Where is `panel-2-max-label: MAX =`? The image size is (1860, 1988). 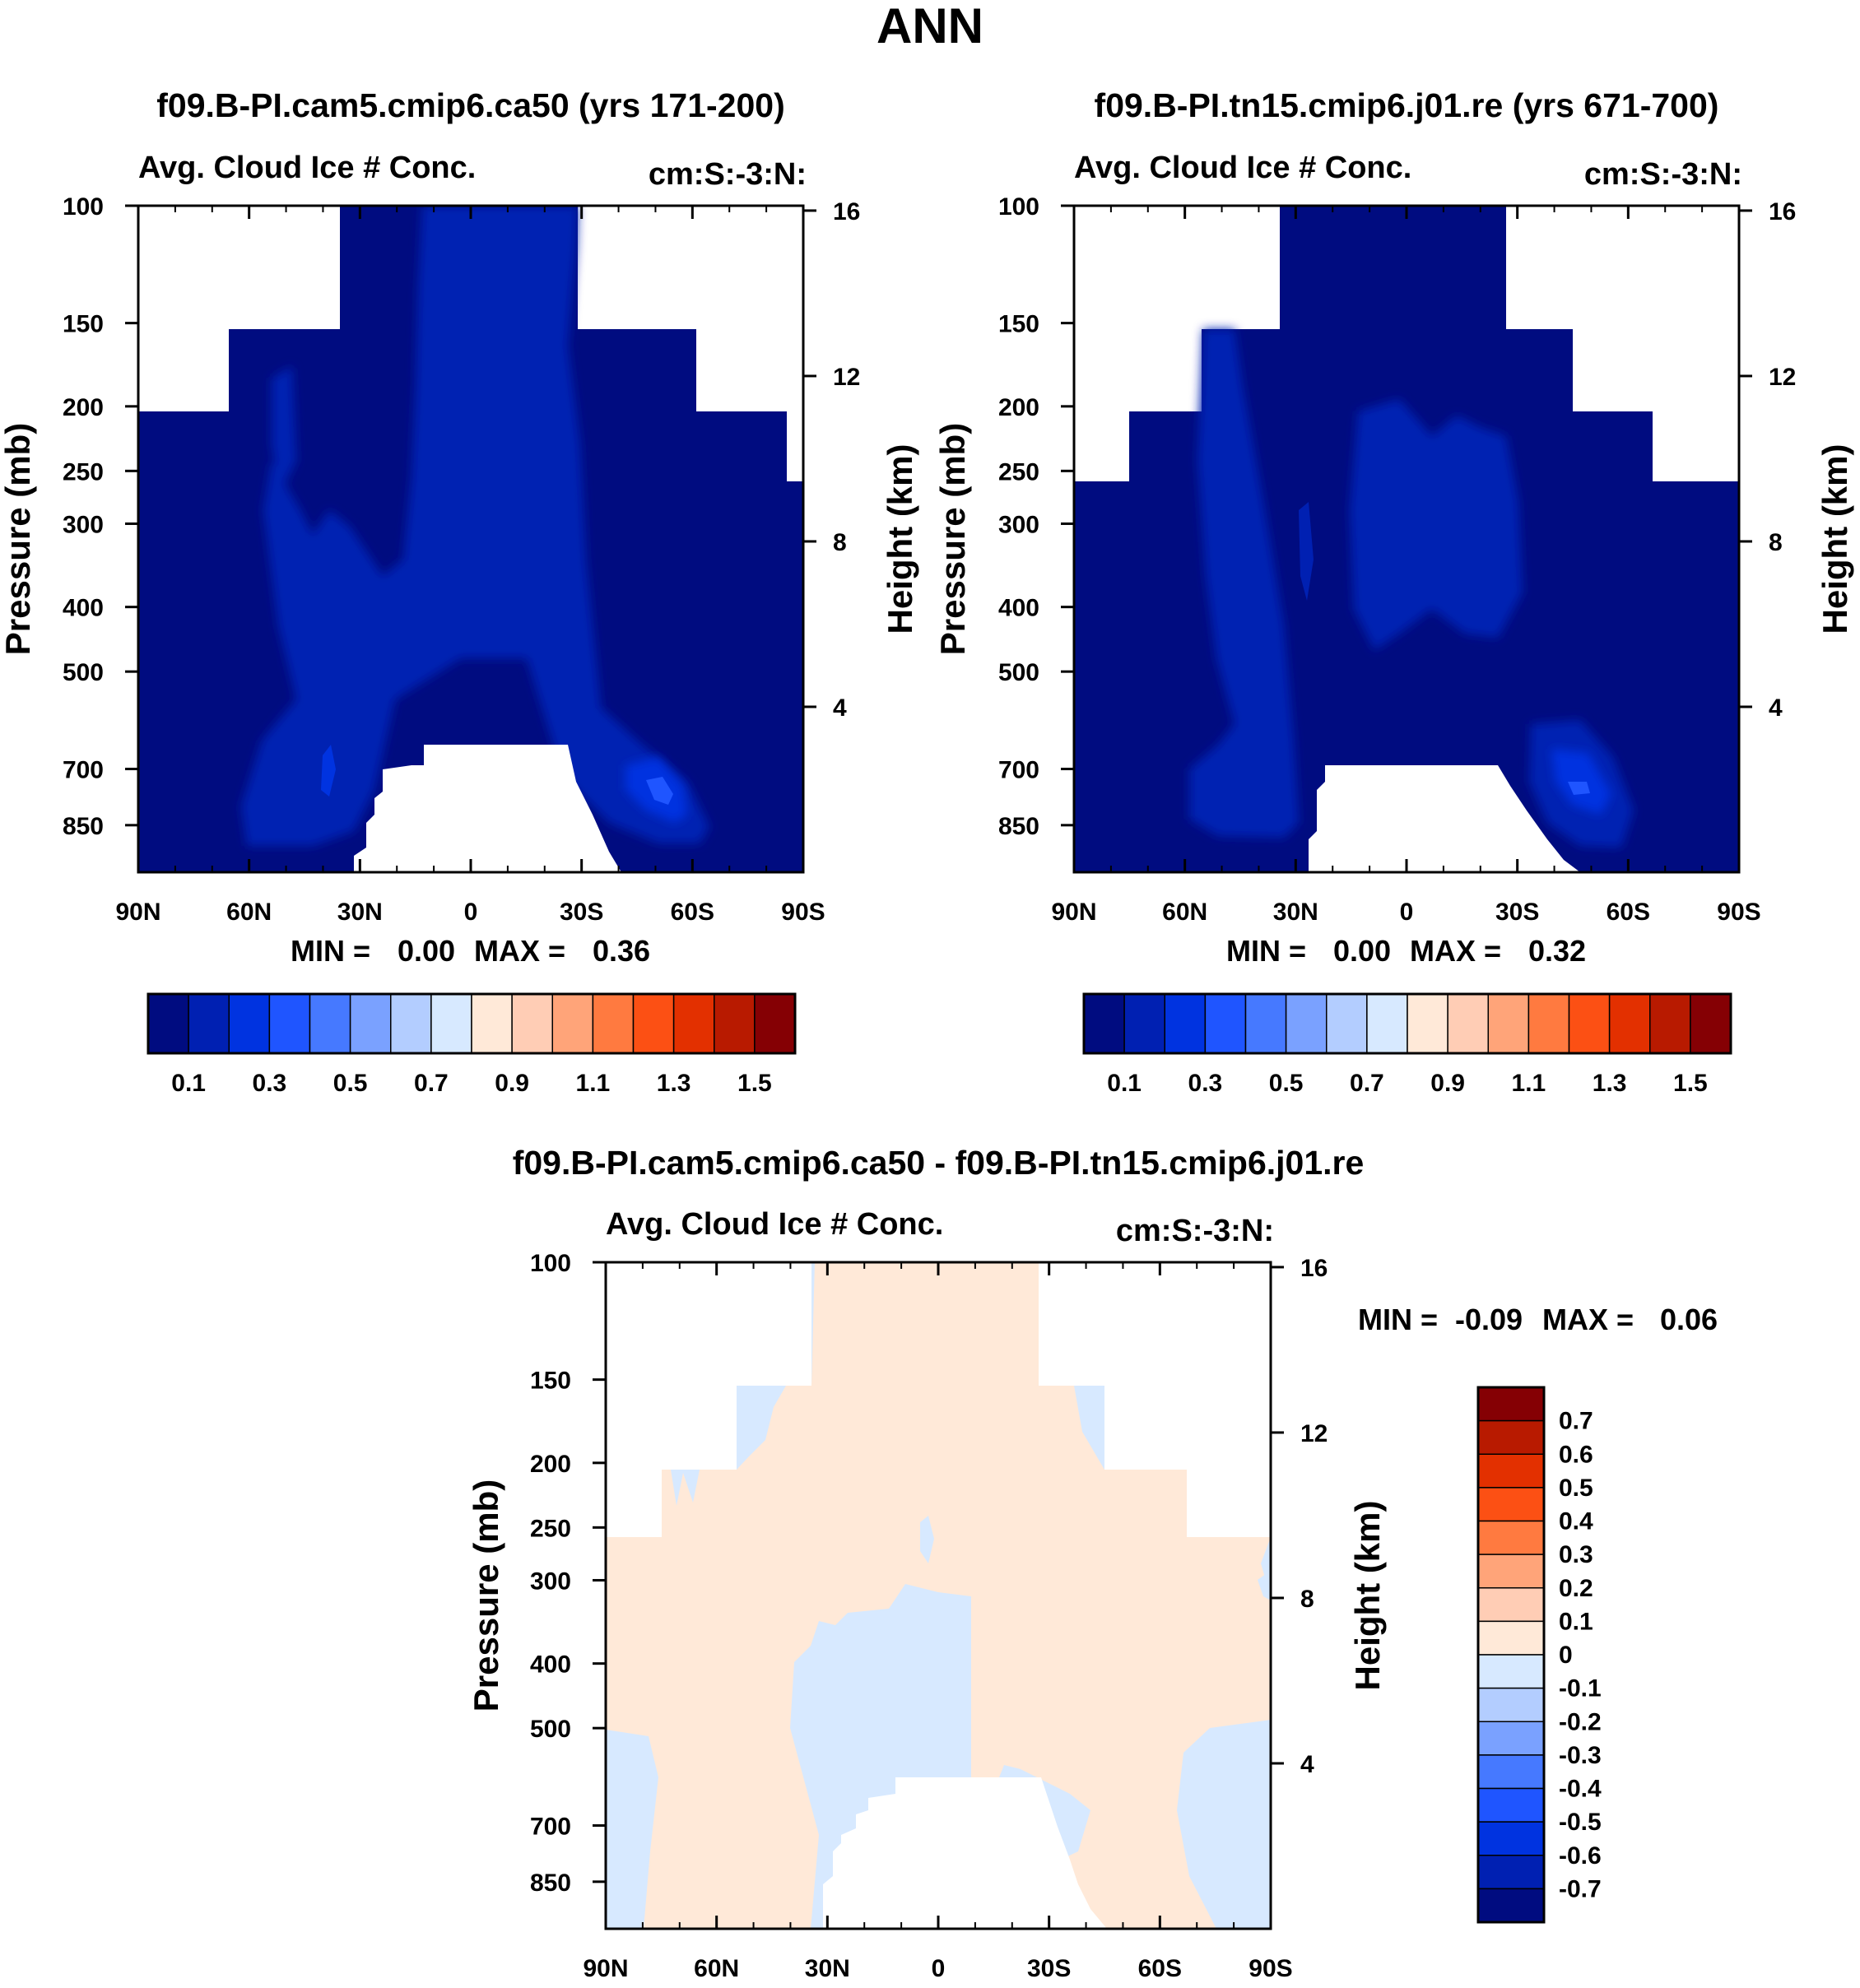 panel-2-max-label: MAX = is located at coordinates (1455, 951).